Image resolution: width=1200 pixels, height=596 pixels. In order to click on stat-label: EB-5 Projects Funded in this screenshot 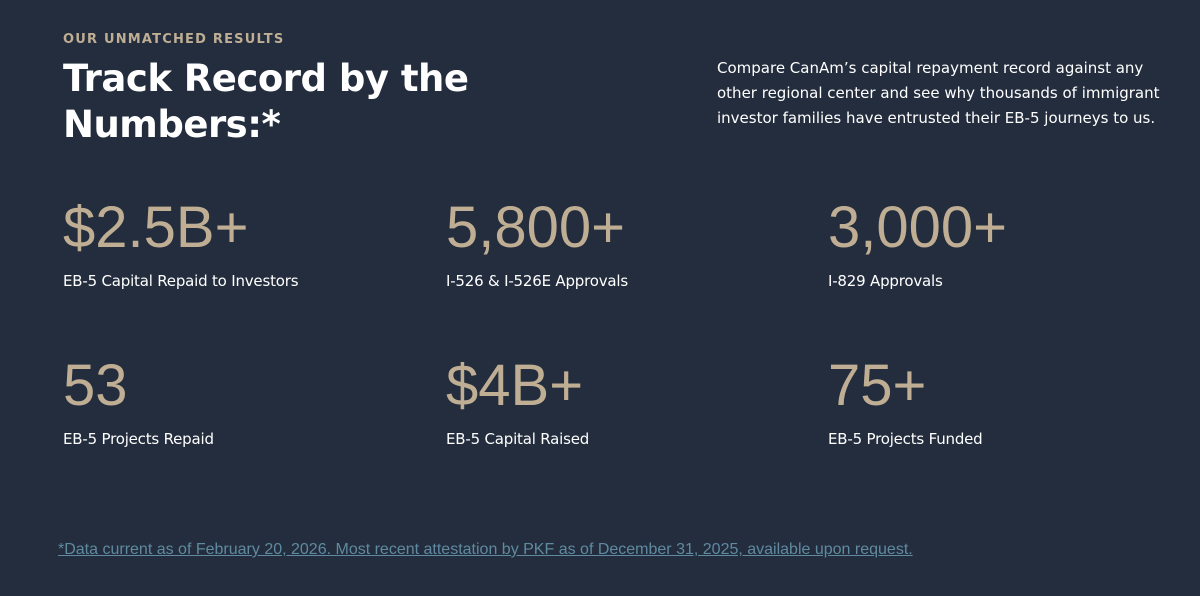, I will do `click(905, 439)`.